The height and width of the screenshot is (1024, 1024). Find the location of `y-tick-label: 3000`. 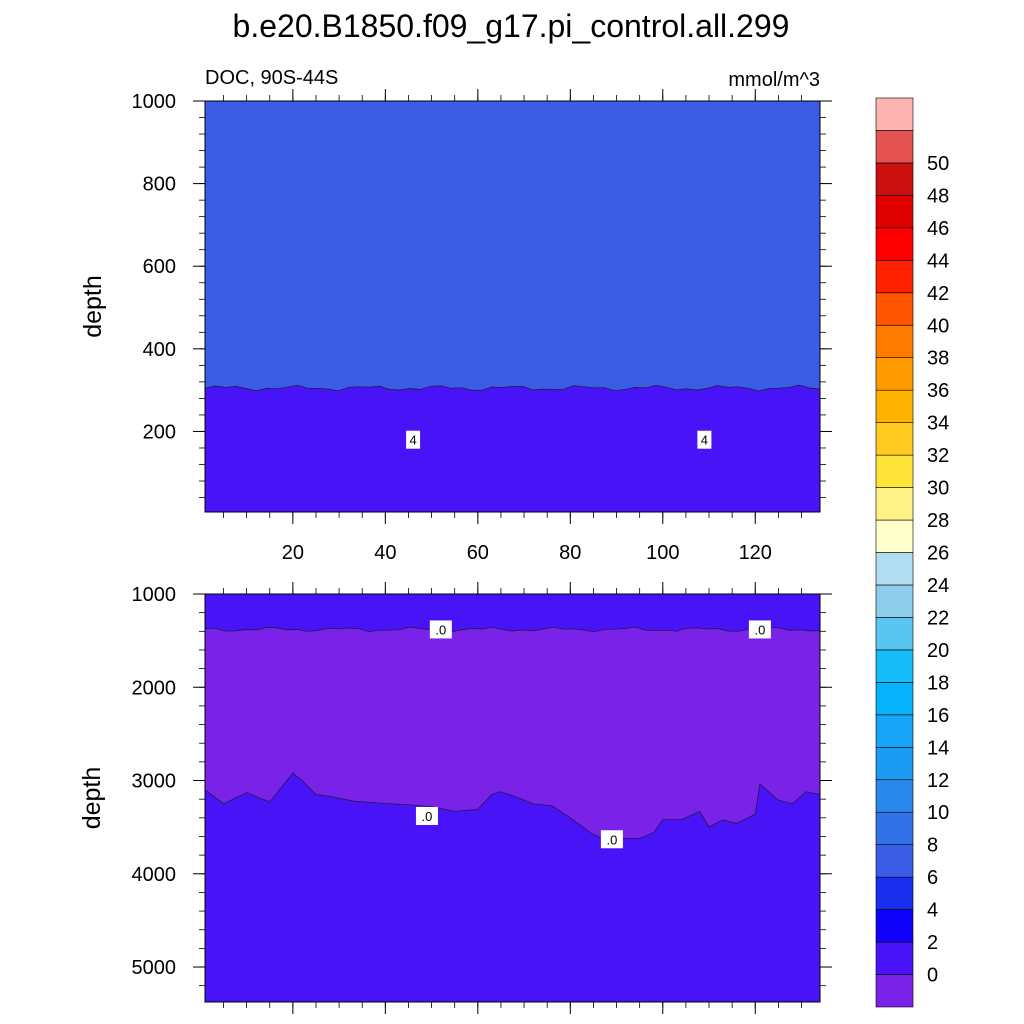

y-tick-label: 3000 is located at coordinates (154, 782).